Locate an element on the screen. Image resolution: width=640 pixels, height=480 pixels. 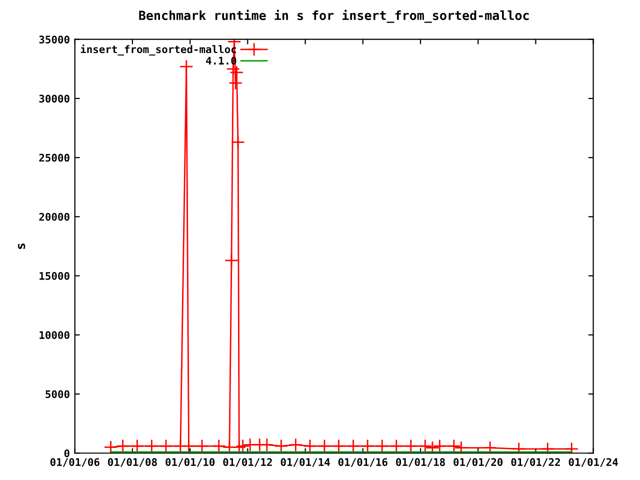
x-tick-label: 01/01/08 is located at coordinates (132, 462).